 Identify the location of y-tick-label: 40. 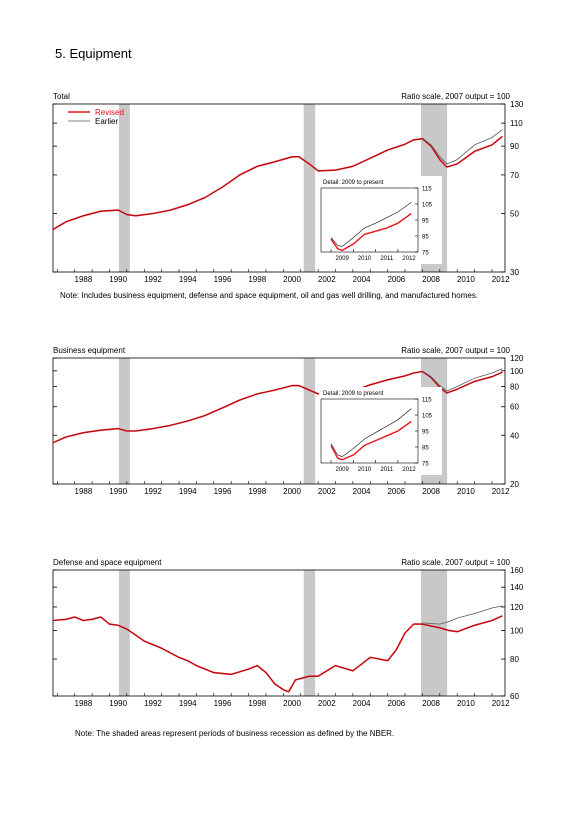
(514, 435).